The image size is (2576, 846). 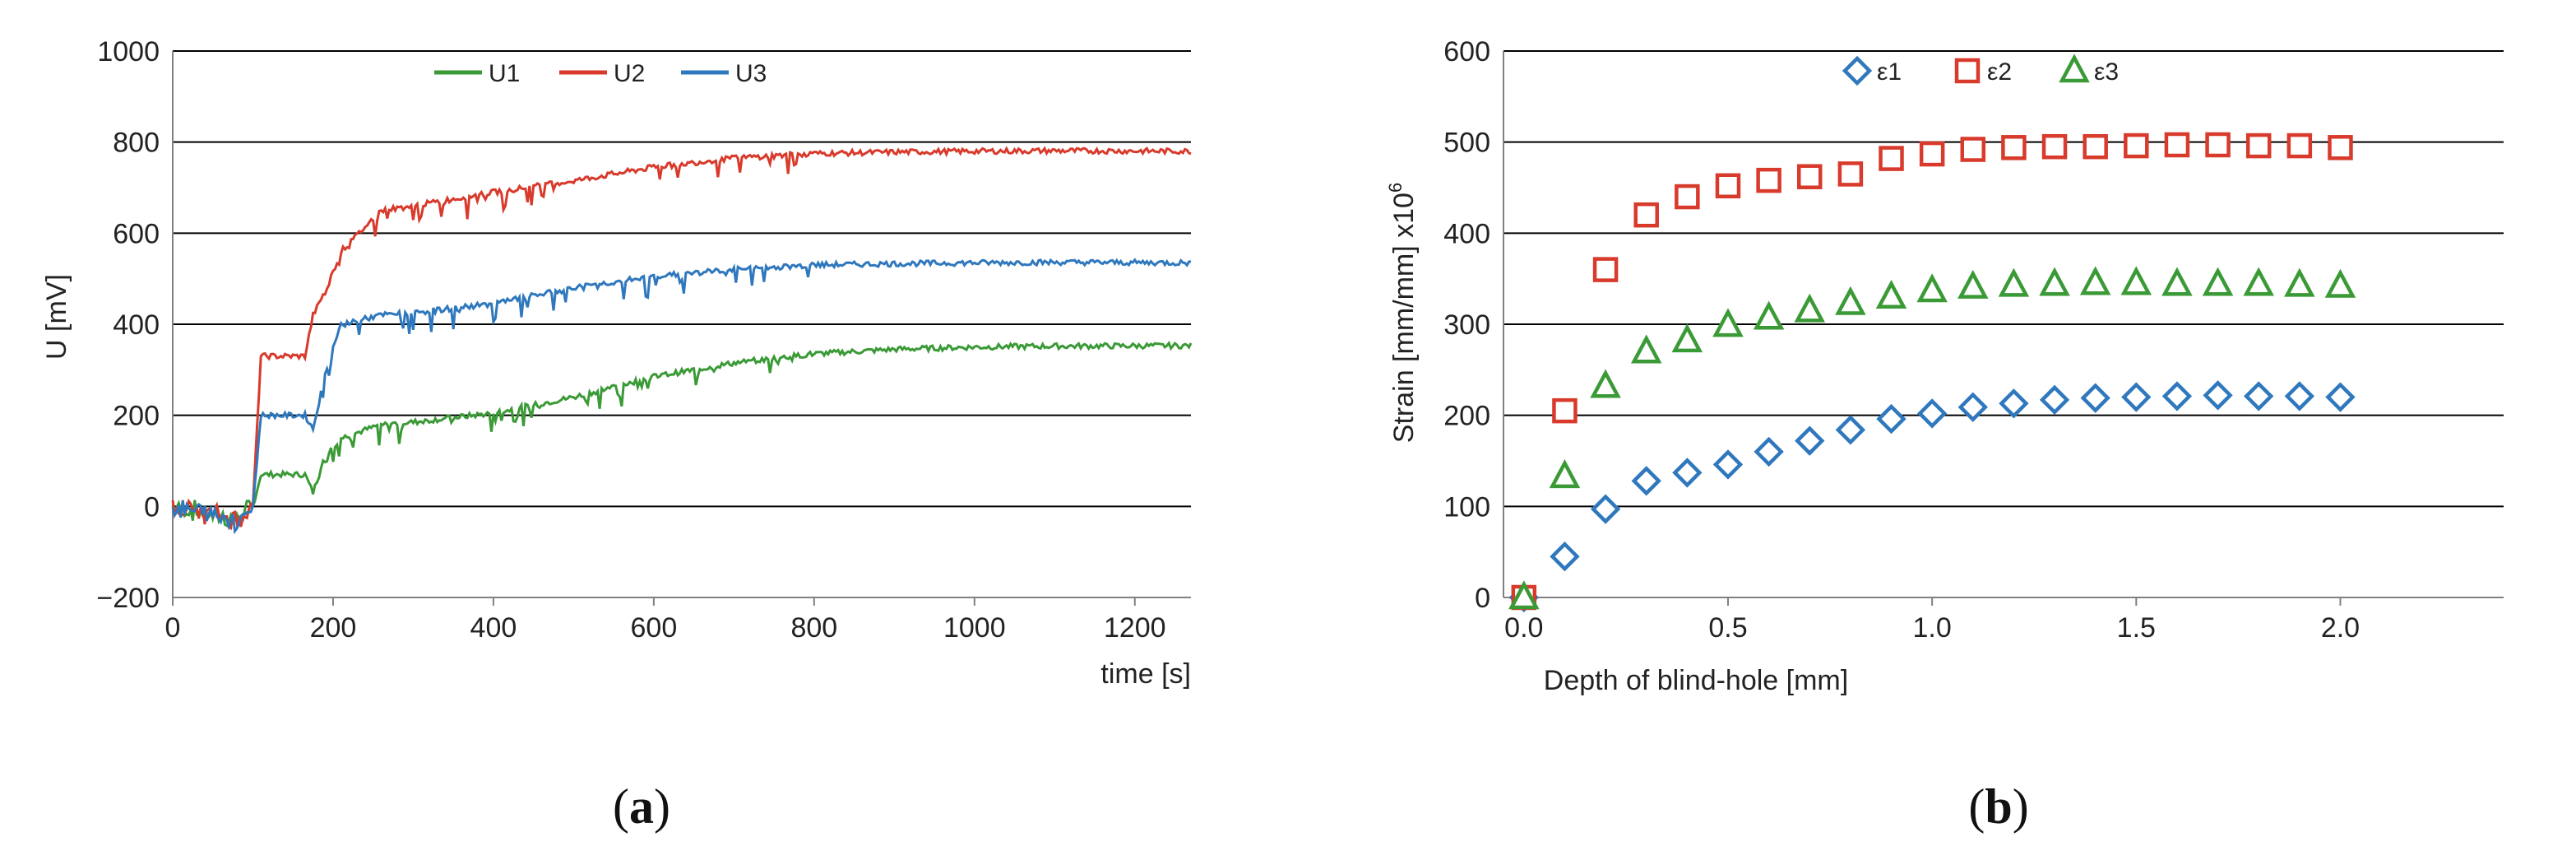 What do you see at coordinates (1403, 313) in the screenshot?
I see `b-ylabel: Strain [mm/mm] x106` at bounding box center [1403, 313].